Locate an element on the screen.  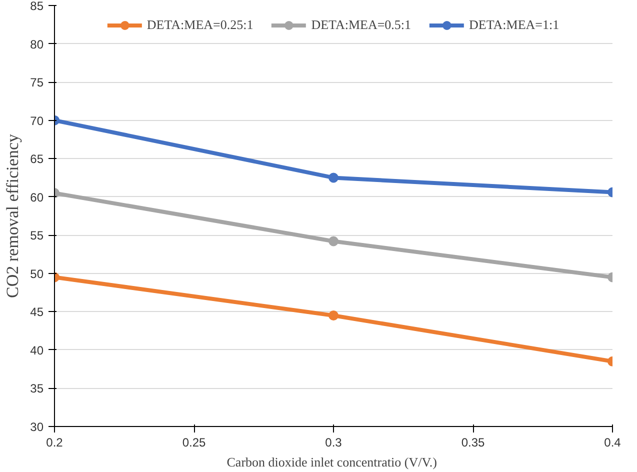
y-tick-label: 75 is located at coordinates (37, 83).